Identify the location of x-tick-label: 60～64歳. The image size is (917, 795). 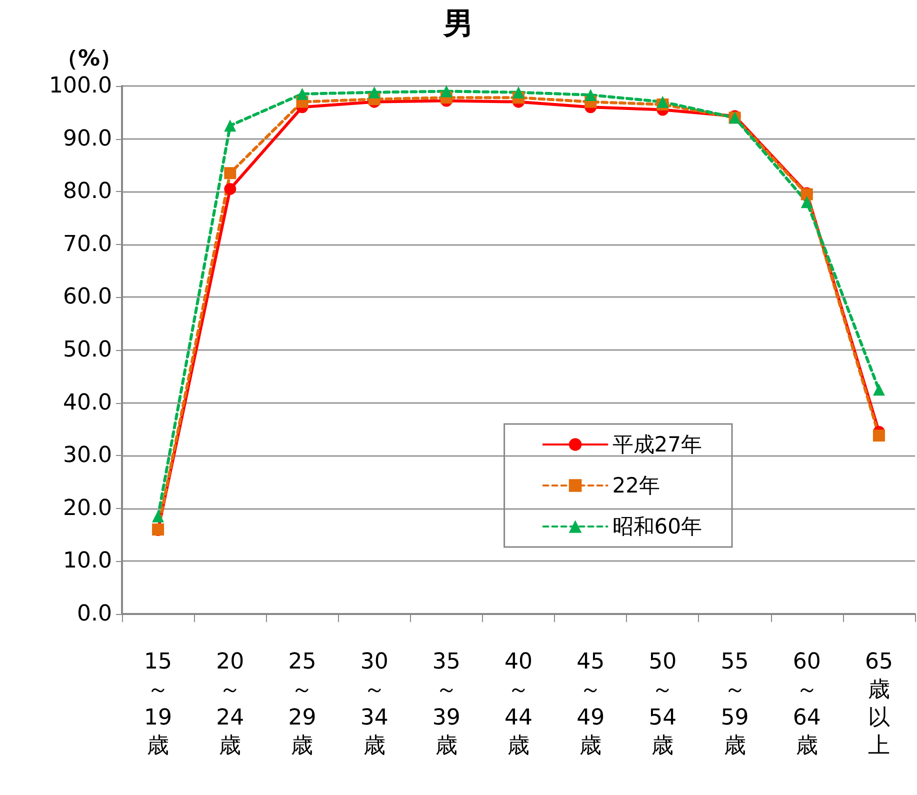
(806, 704).